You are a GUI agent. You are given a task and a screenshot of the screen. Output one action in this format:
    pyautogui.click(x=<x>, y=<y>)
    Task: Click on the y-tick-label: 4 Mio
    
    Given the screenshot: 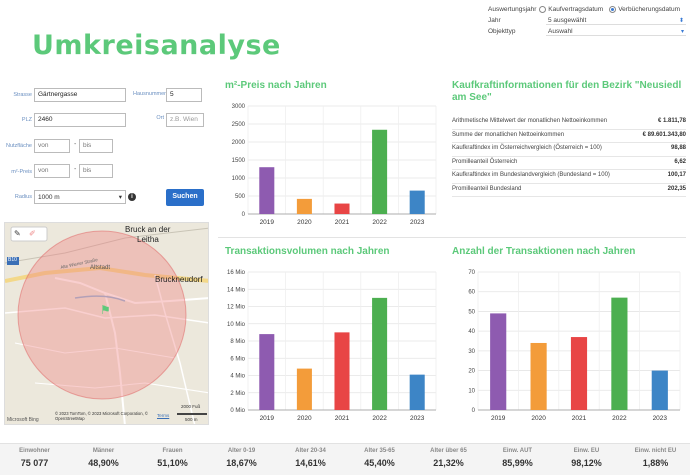 What is the action you would take?
    pyautogui.click(x=237, y=377)
    